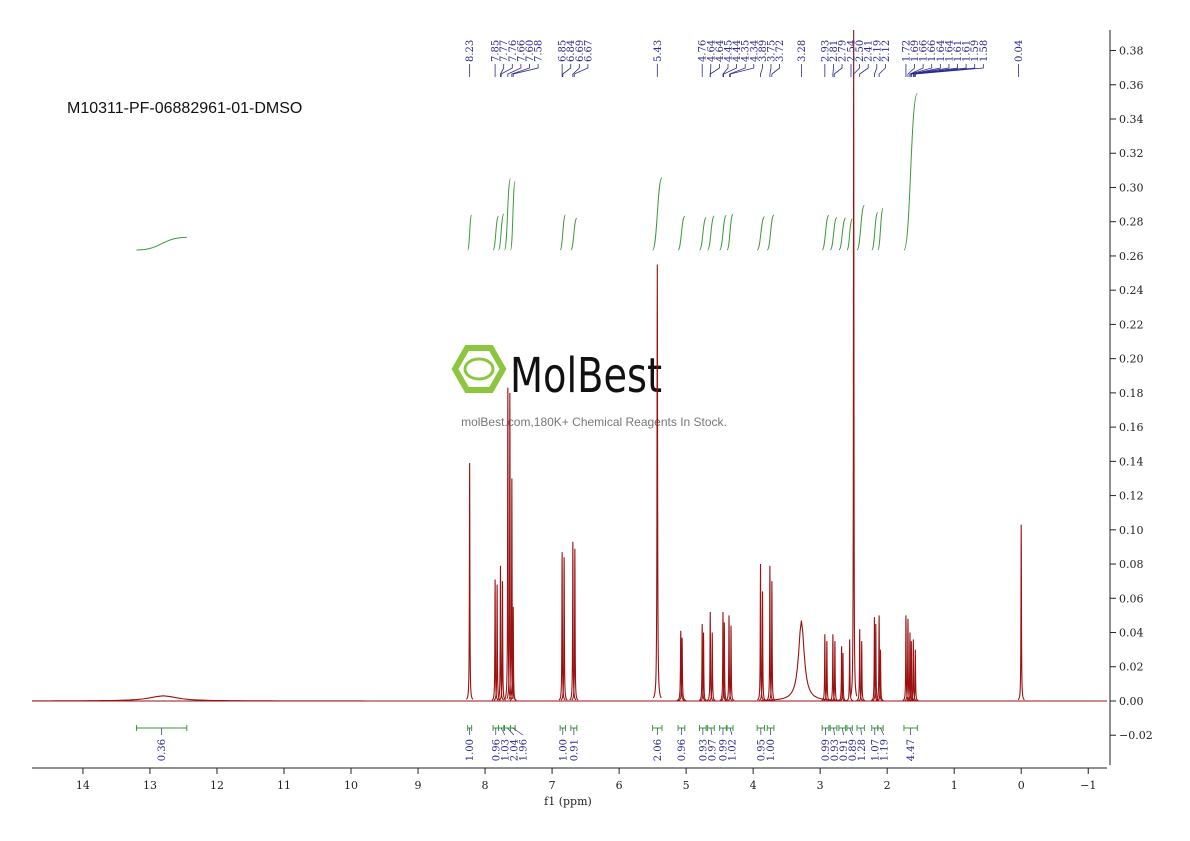  I want to click on peak-label: 1.72, so click(906, 51).